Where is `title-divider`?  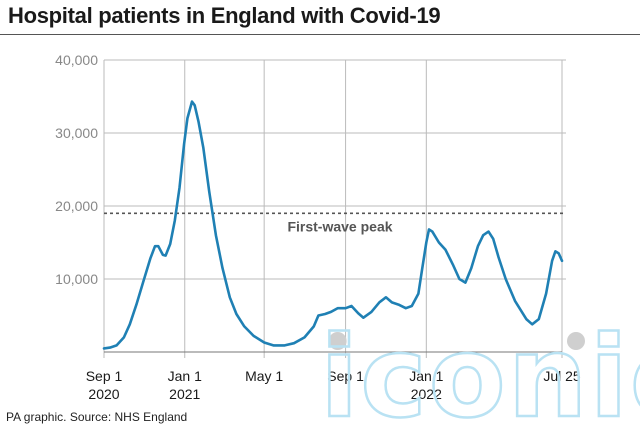
title-divider is located at coordinates (320, 34).